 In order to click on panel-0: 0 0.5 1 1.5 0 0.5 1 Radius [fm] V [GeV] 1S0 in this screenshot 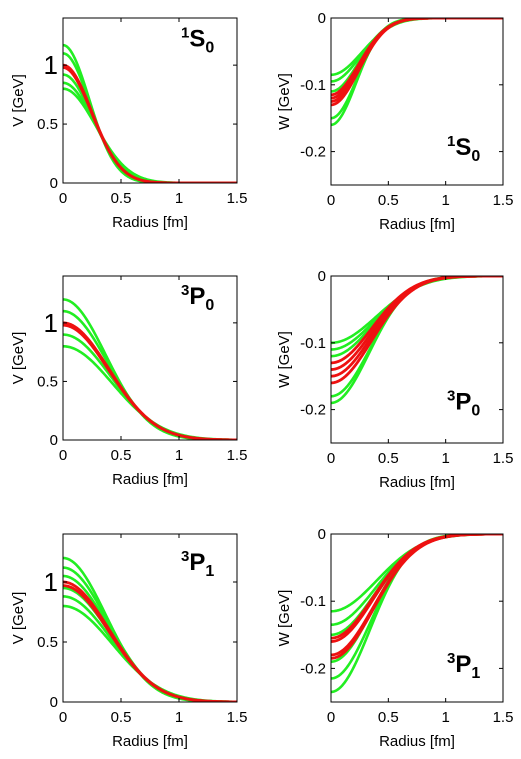, I will do `click(129, 124)`.